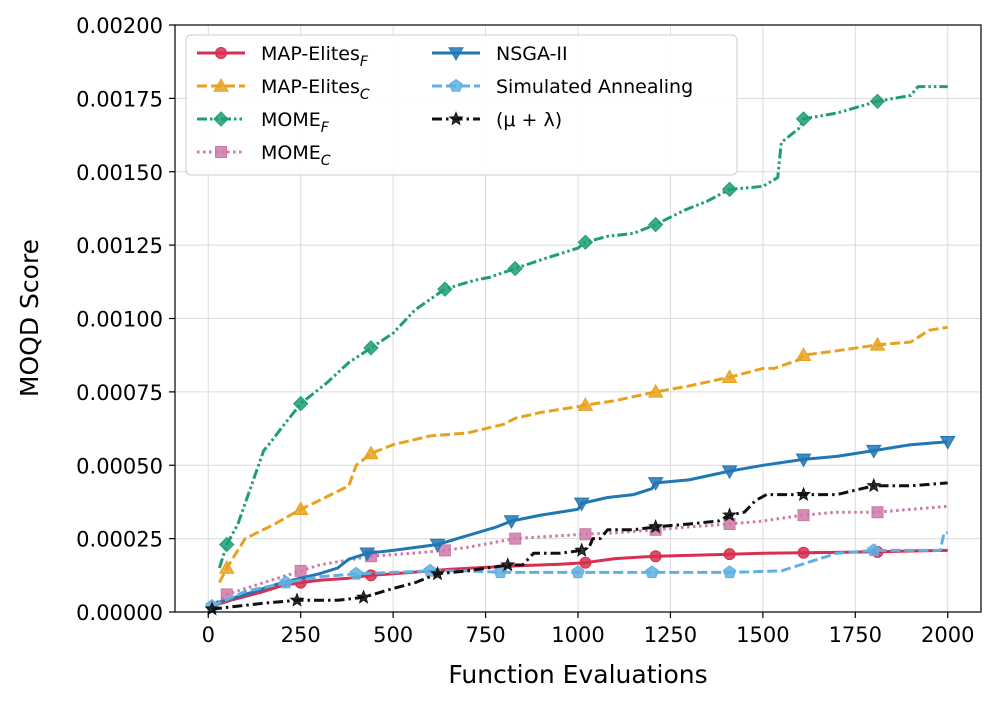  I want to click on x-tick-label: 2000, so click(947, 635).